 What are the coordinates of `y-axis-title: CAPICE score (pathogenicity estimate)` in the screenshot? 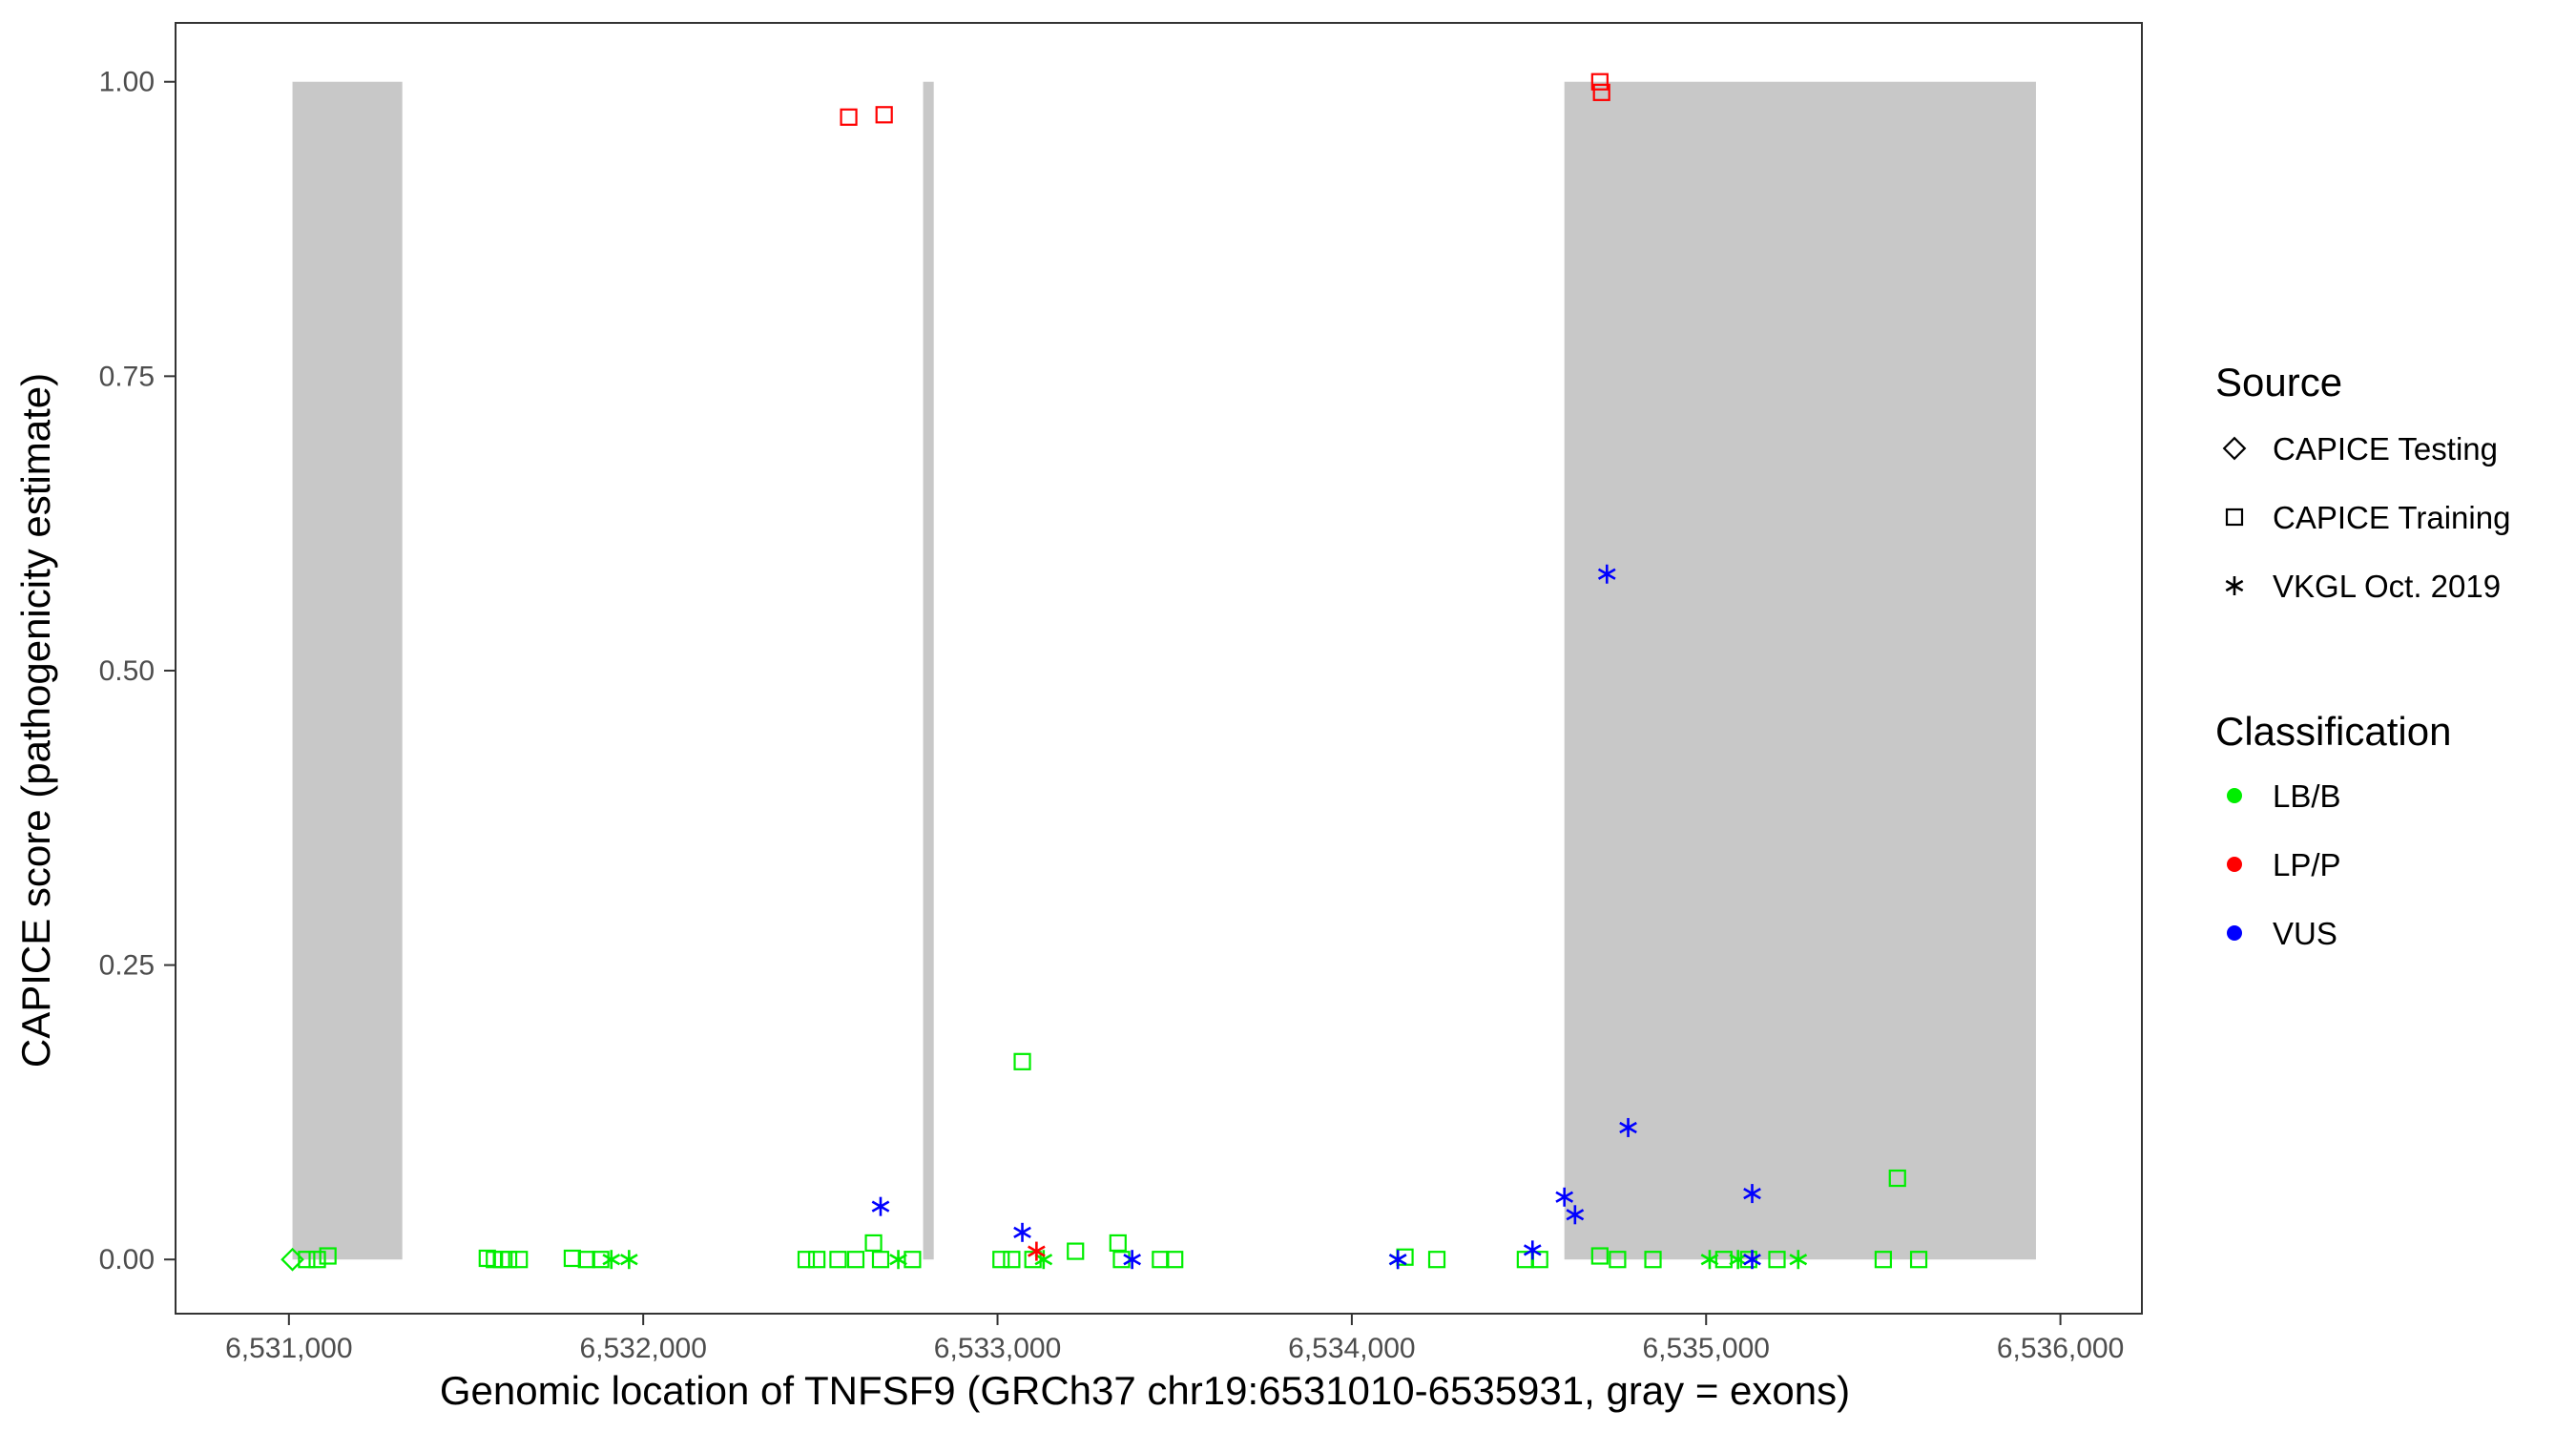 It's located at (35, 720).